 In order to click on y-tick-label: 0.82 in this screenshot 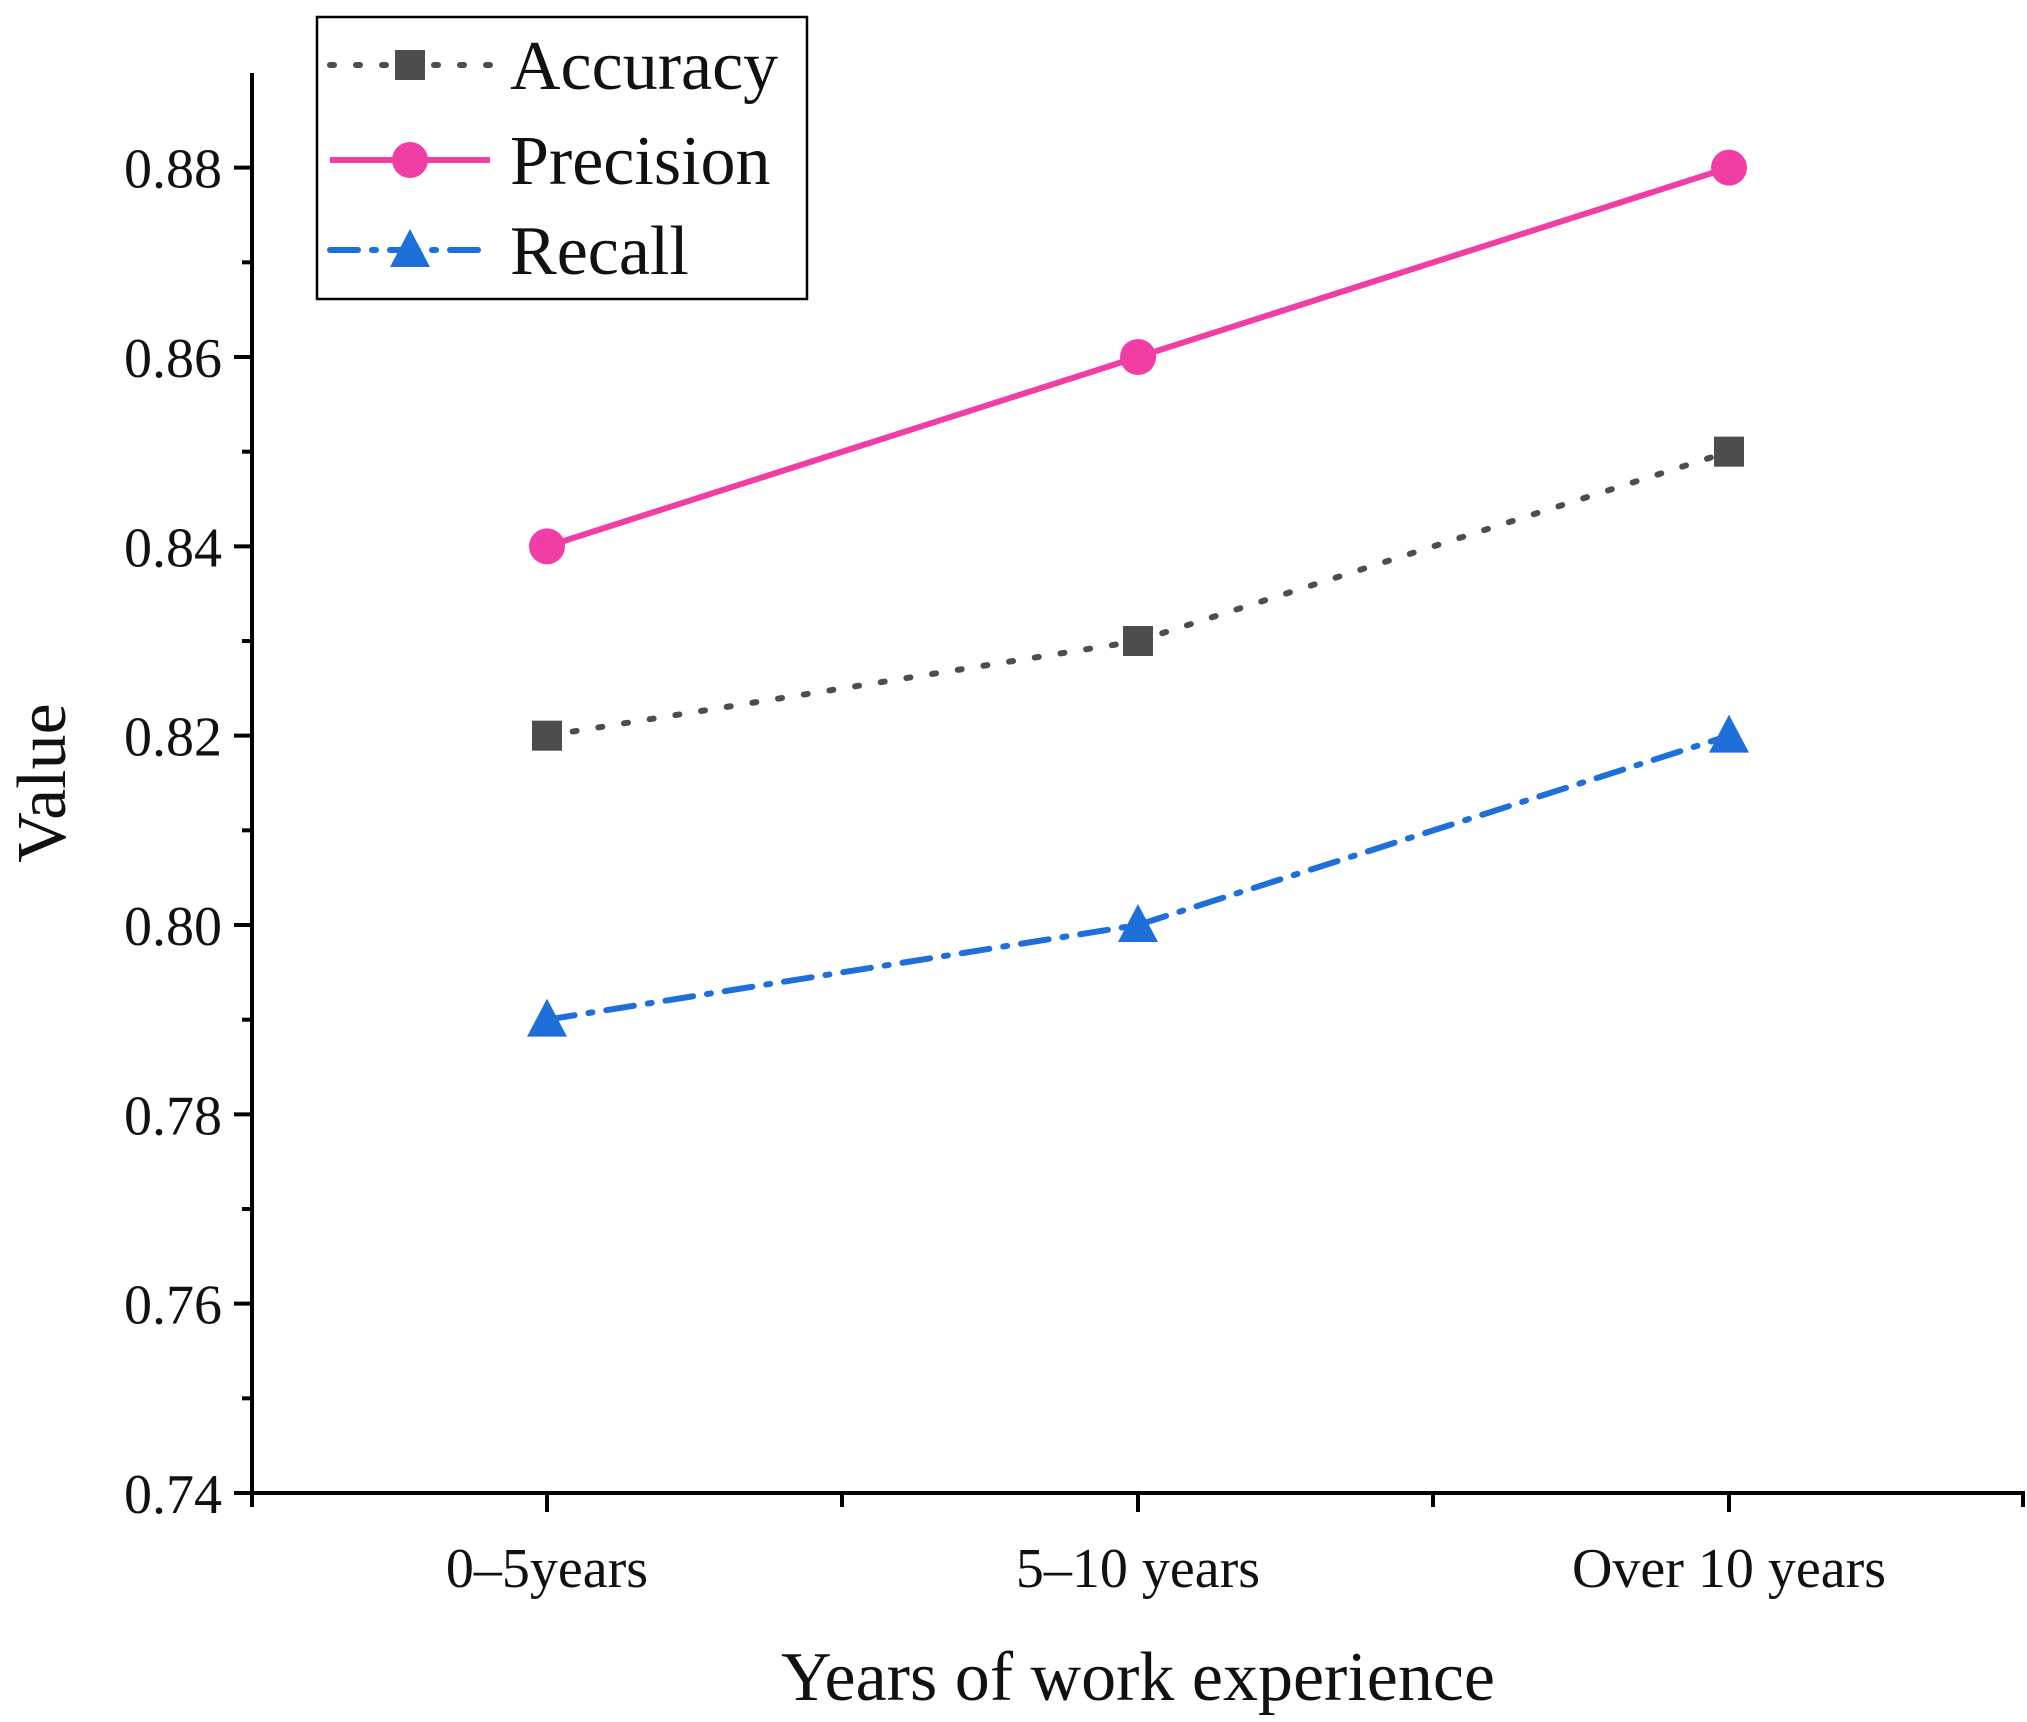, I will do `click(173, 738)`.